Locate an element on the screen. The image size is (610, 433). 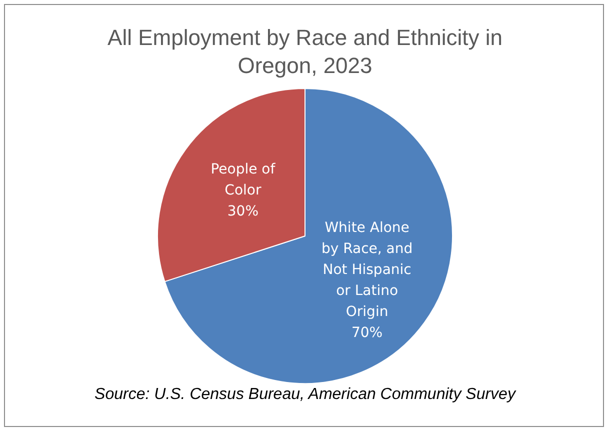
slice-label: White Alone by Race, and Not Hispanic or Latino Origin is located at coordinates (367, 270).